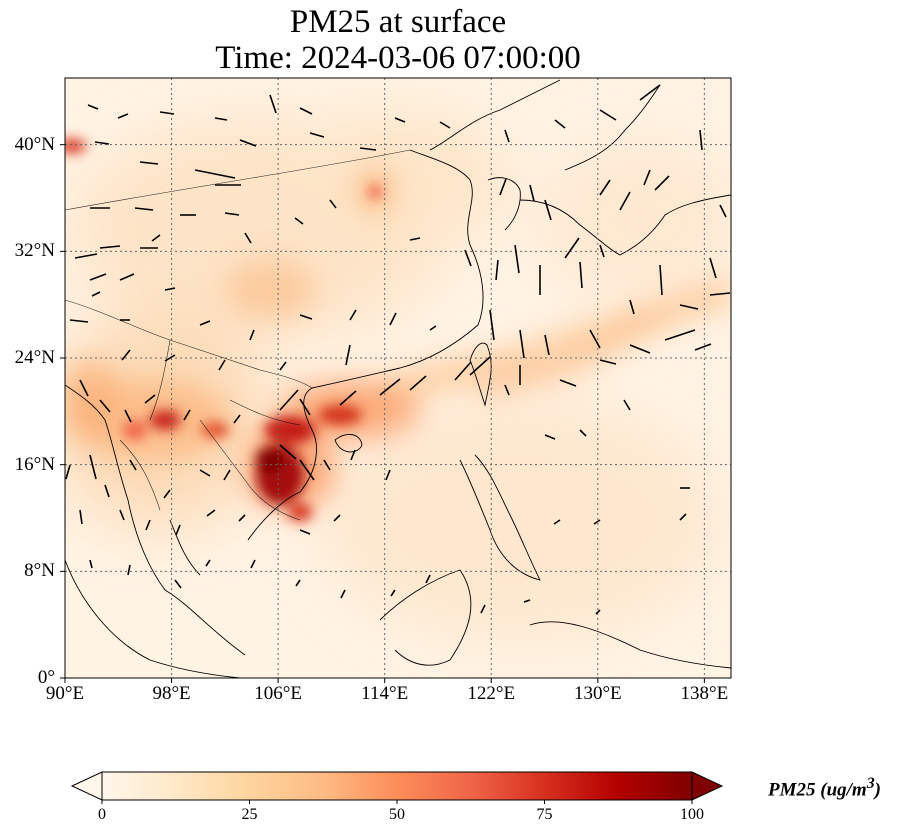  What do you see at coordinates (86, 786) in the screenshot?
I see `colorbar-under-extension` at bounding box center [86, 786].